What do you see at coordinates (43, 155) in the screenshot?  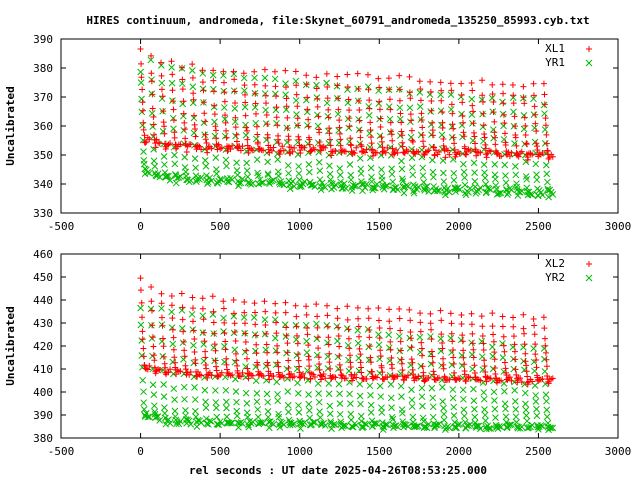 I see `y-tick-label: 350` at bounding box center [43, 155].